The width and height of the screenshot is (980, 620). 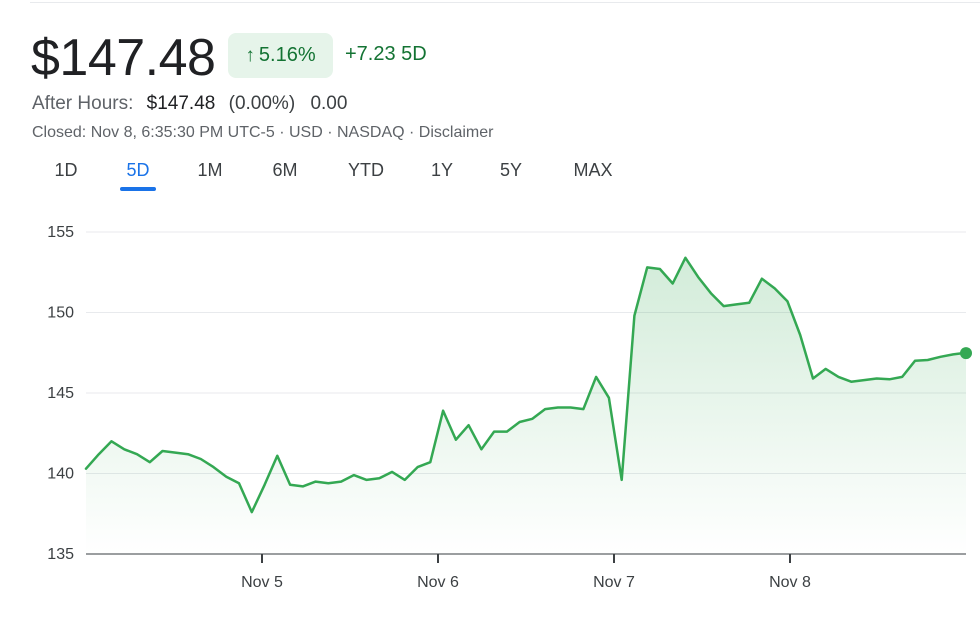 I want to click on active-tab-indicator, so click(x=138, y=189).